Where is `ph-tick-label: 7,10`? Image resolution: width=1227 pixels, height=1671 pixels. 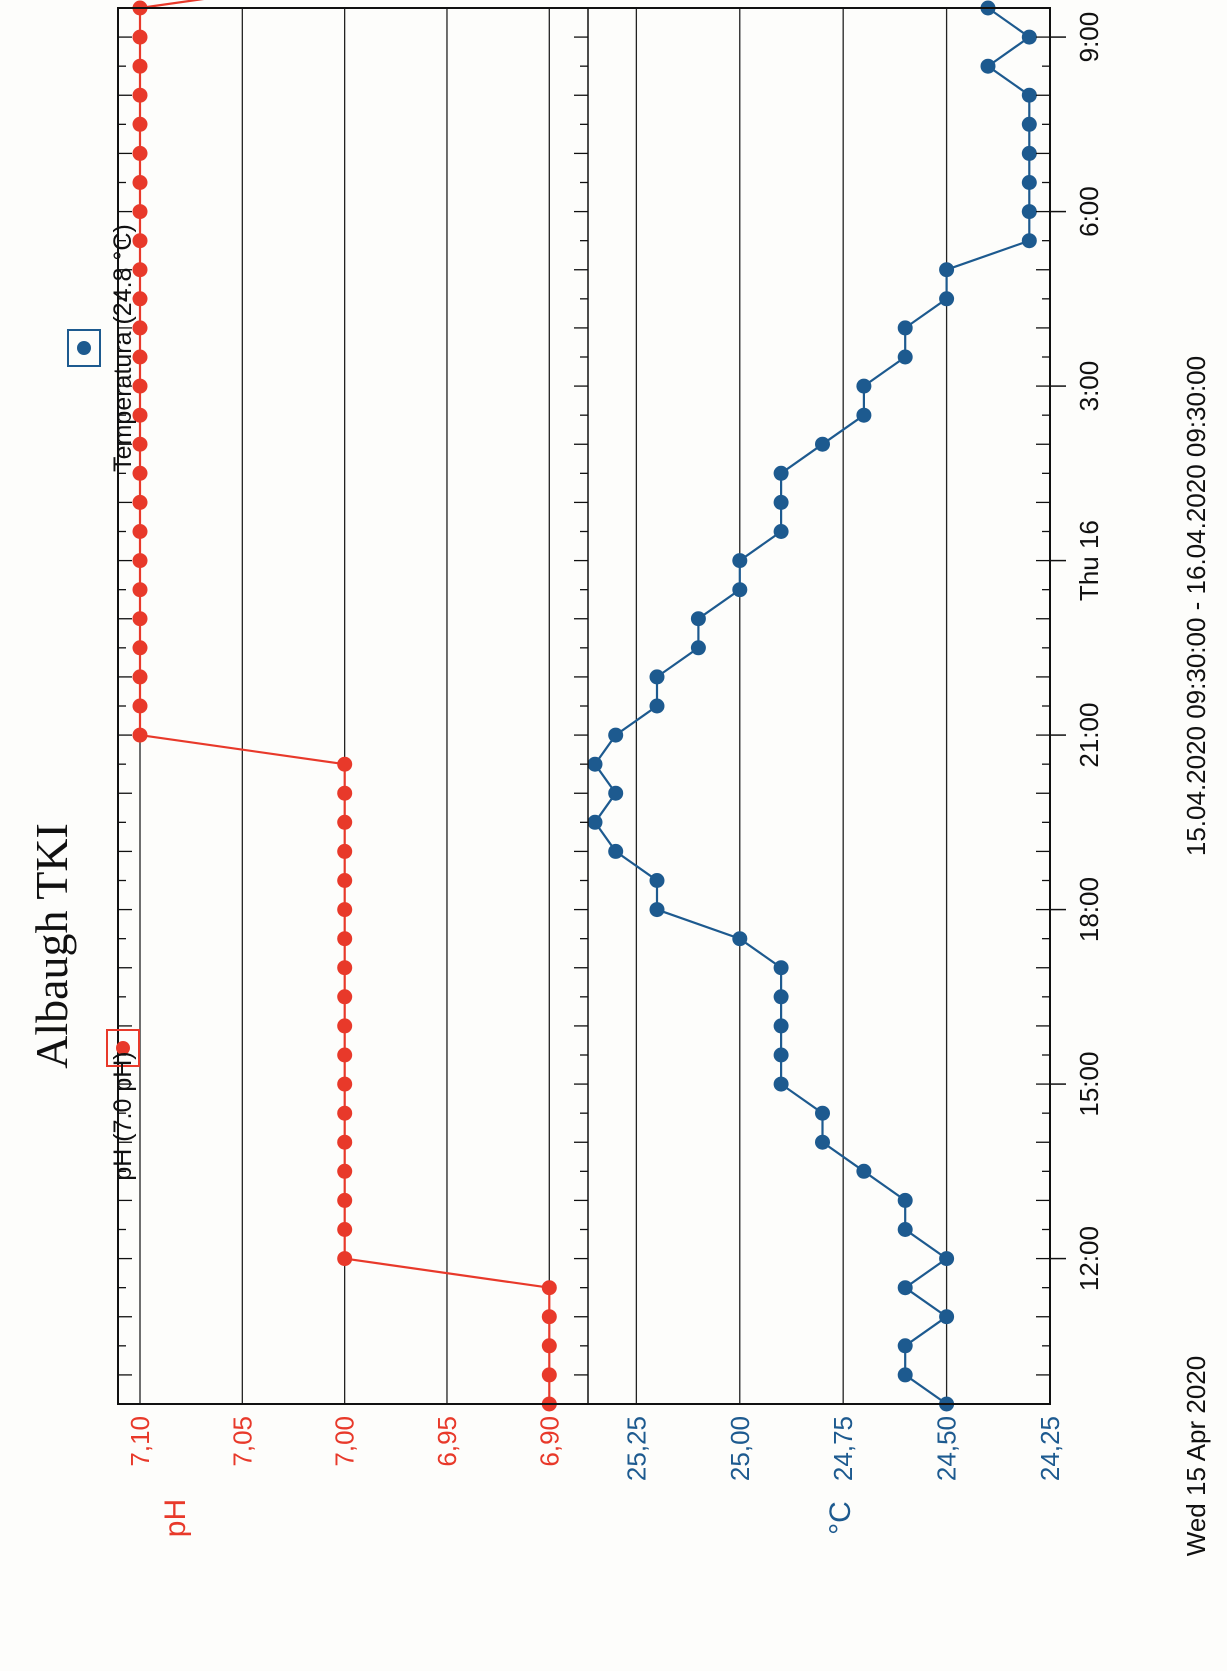 ph-tick-label: 7,10 is located at coordinates (140, 1441).